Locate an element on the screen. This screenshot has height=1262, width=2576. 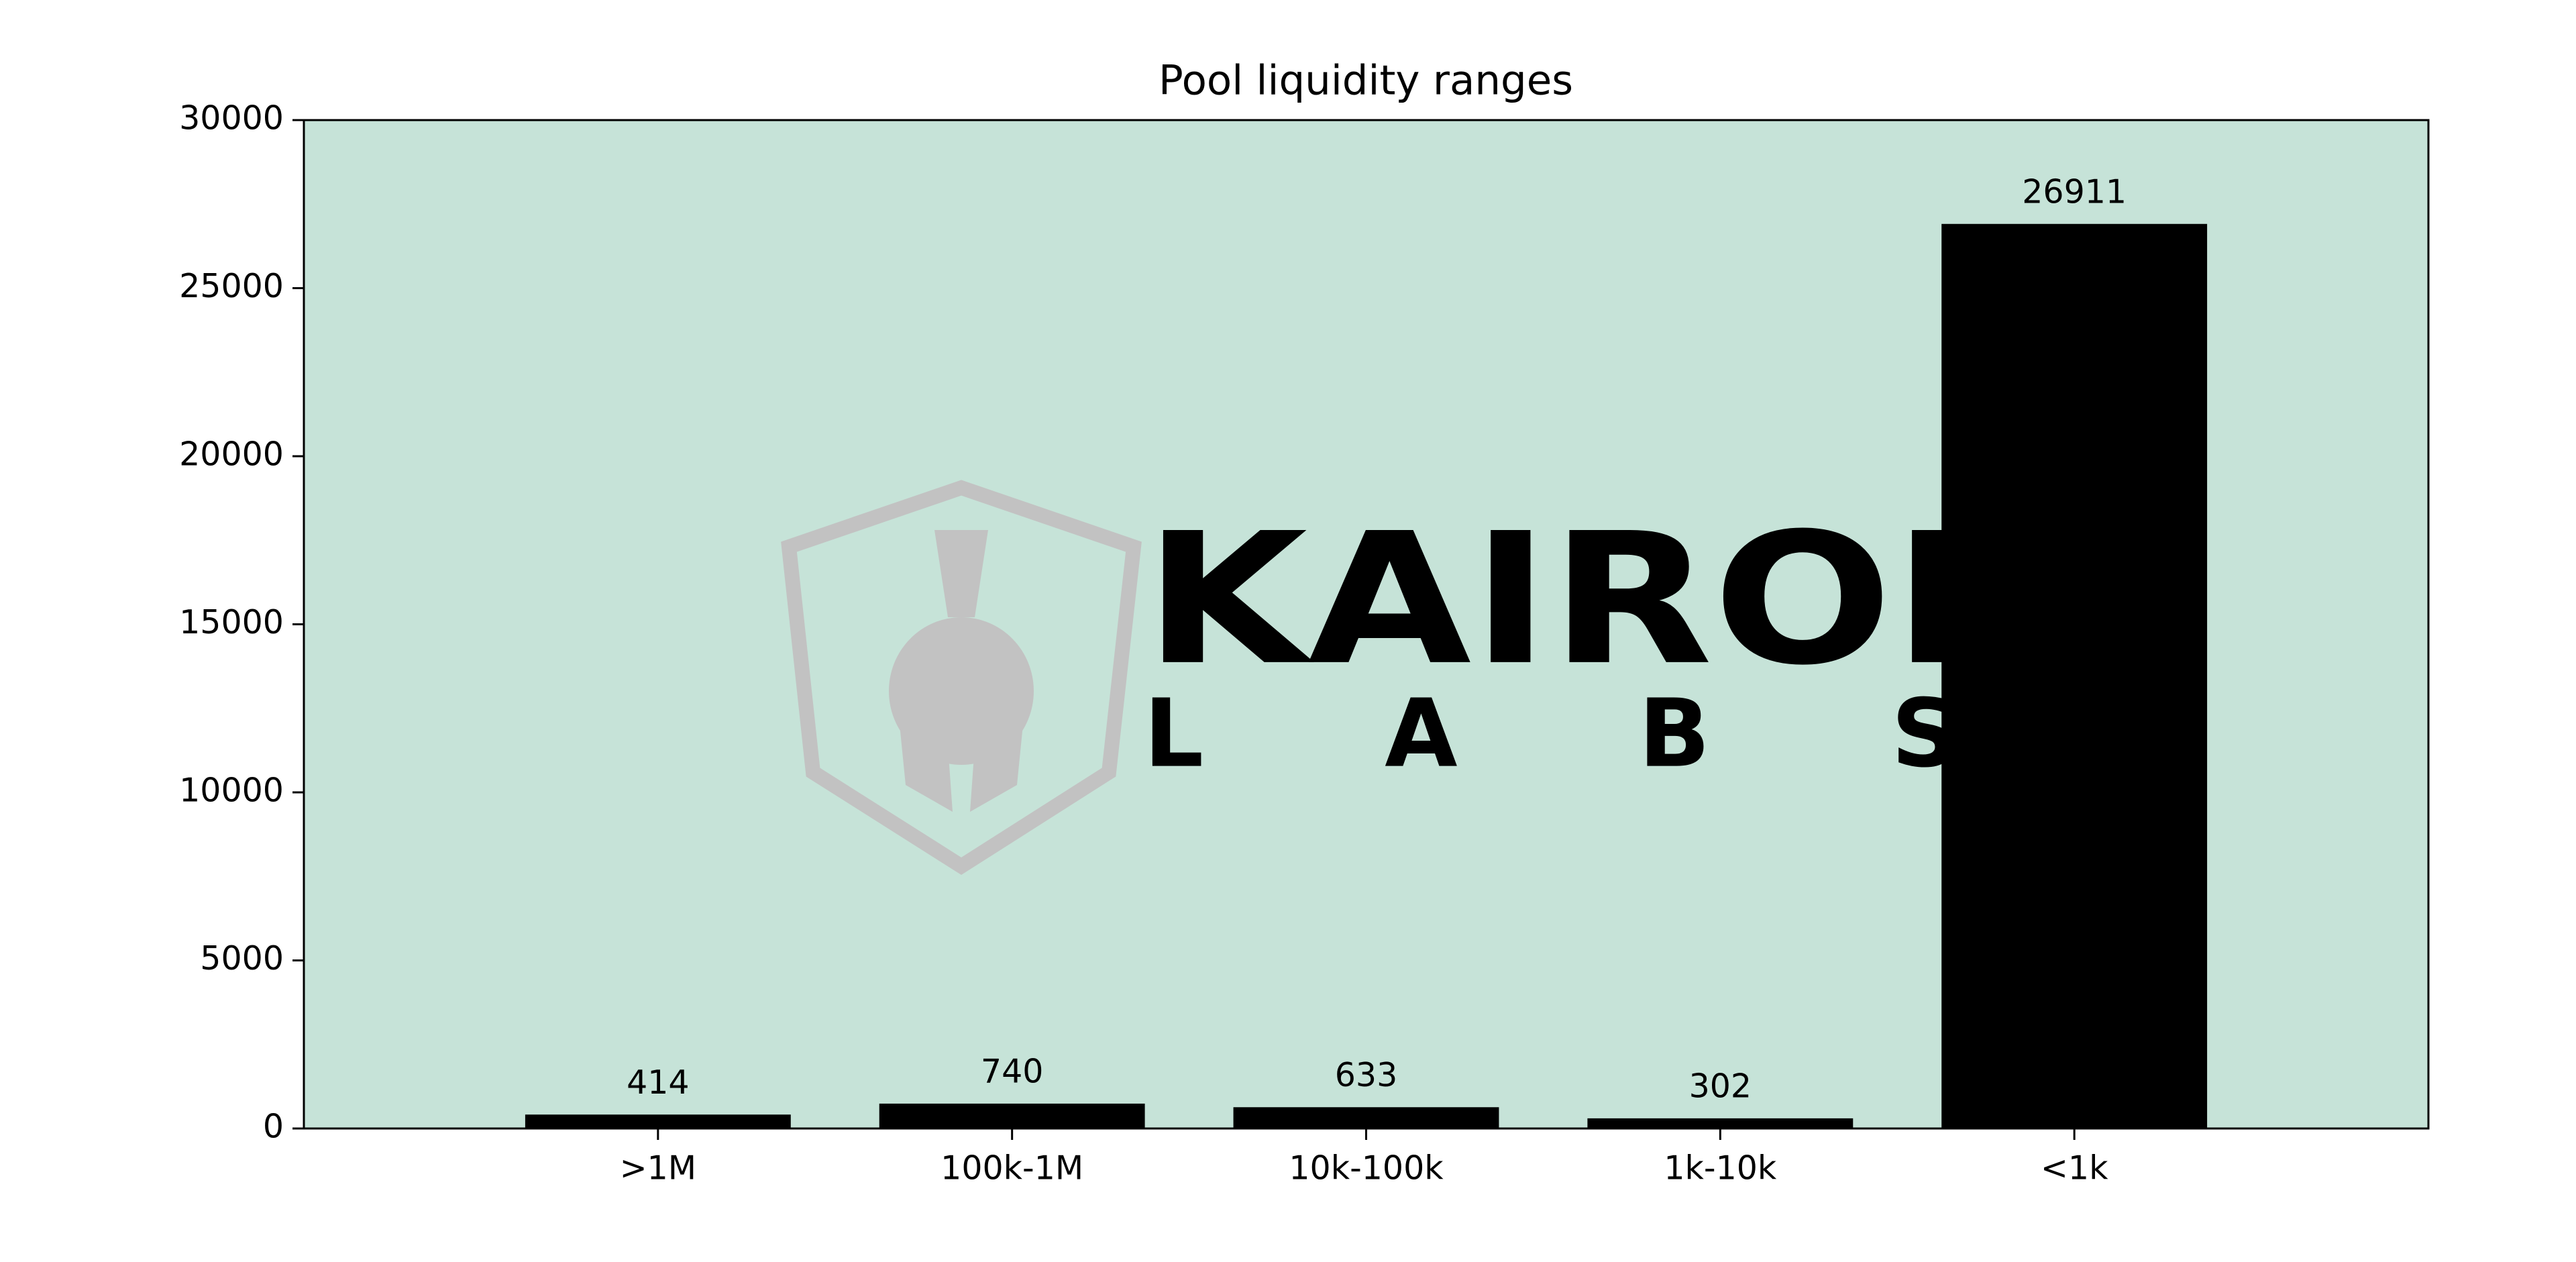
x-tick-label: <1k is located at coordinates (2074, 1168).